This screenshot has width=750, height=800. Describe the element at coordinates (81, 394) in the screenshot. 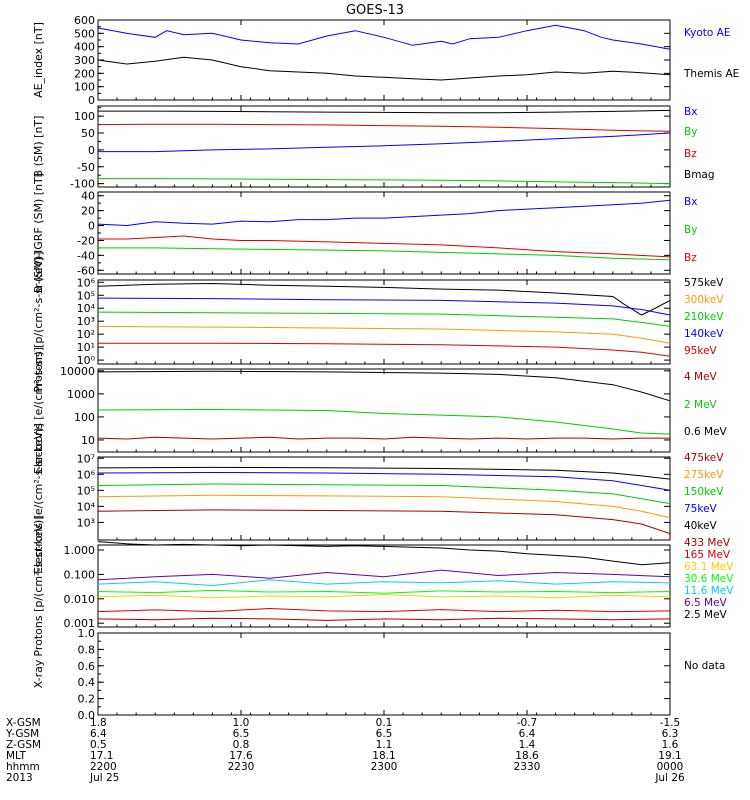

I see `y-tick-label: 1000` at that location.